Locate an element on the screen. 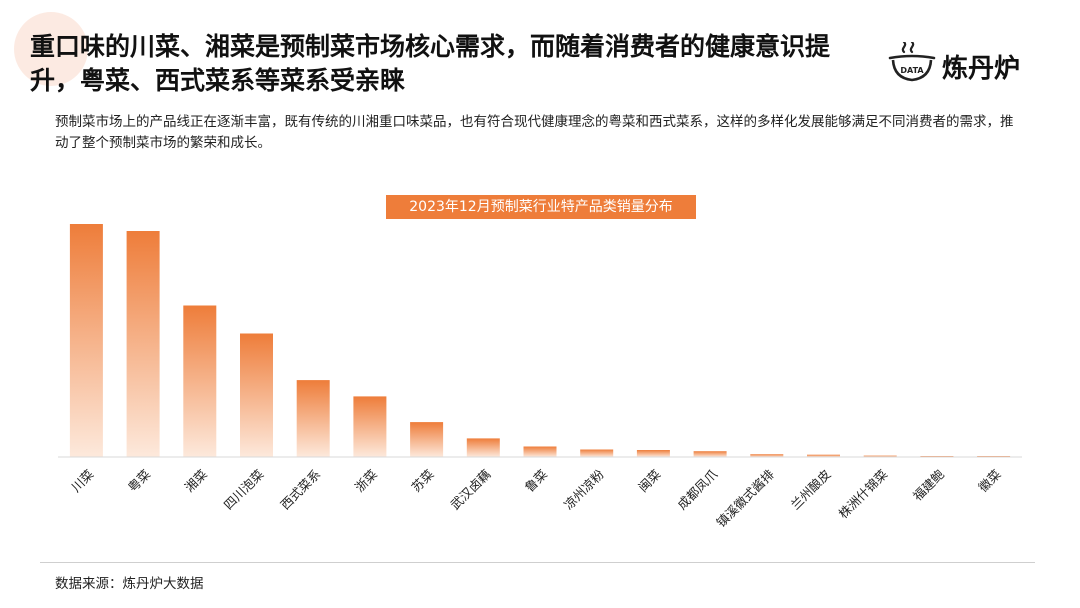 The height and width of the screenshot is (608, 1080). x-tick-label: 徽菜 is located at coordinates (989, 480).